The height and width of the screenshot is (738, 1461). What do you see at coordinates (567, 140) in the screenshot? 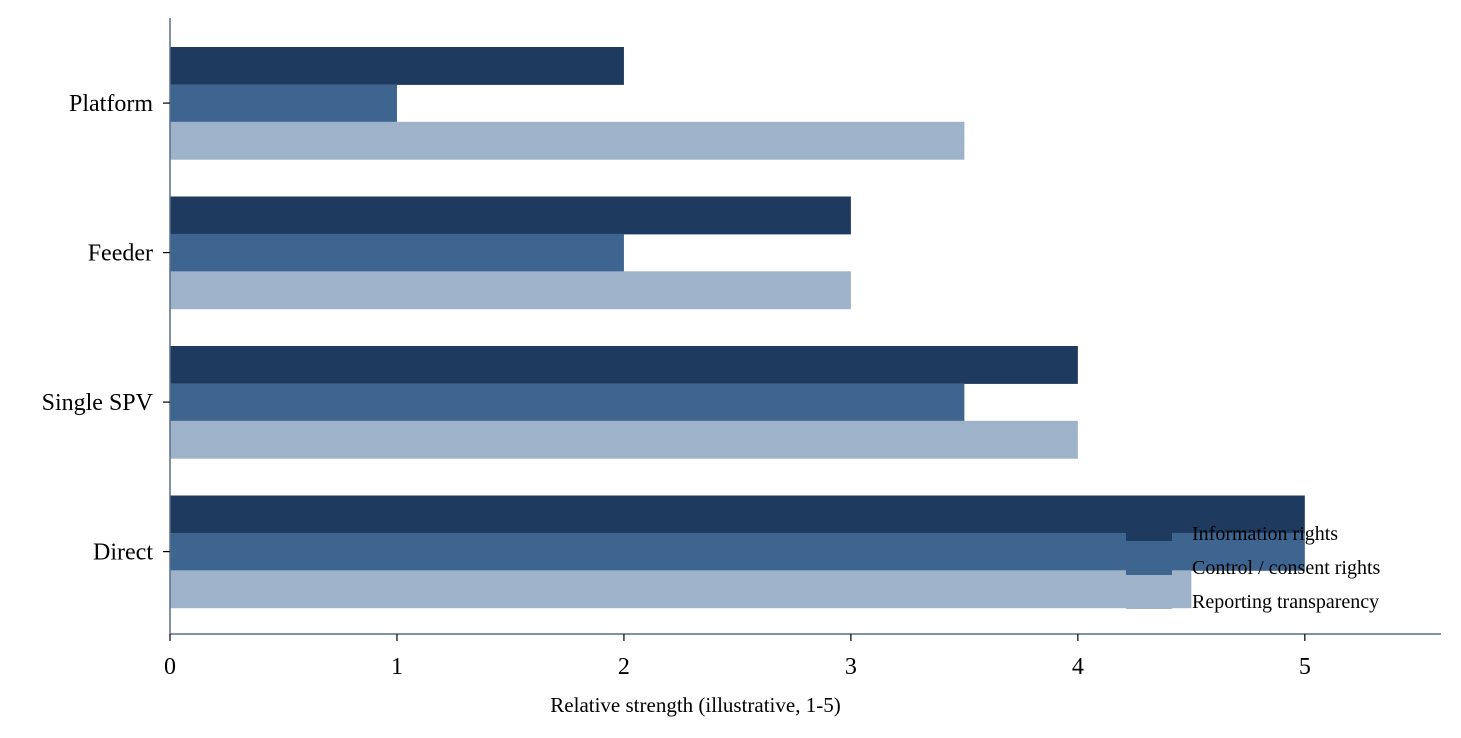
I see `bar-platform-reporting-transparency` at bounding box center [567, 140].